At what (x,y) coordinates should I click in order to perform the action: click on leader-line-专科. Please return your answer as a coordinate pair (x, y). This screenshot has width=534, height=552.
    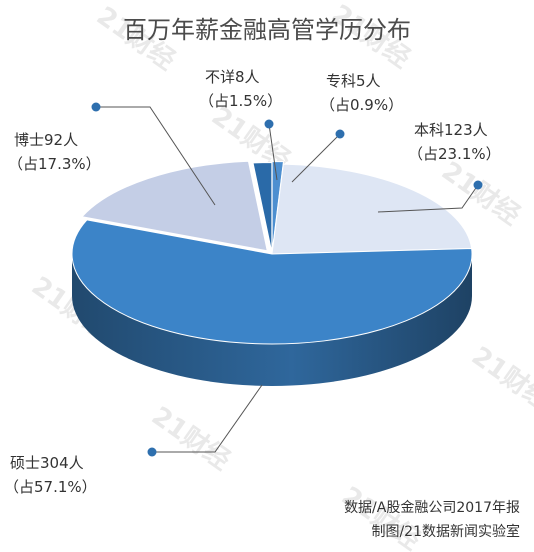
    Looking at the image, I should click on (316, 158).